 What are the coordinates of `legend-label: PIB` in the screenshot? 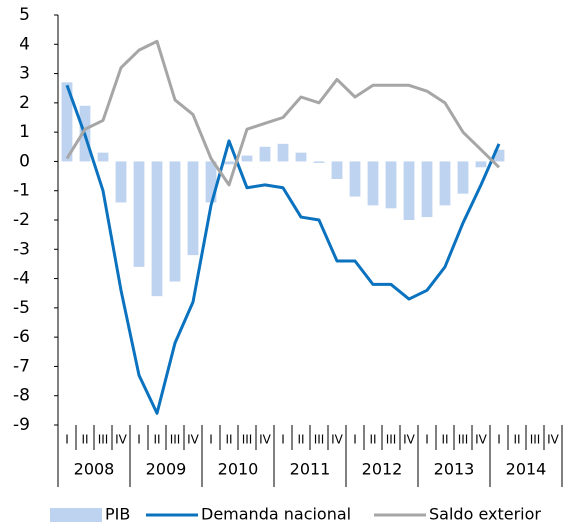 It's located at (117, 514).